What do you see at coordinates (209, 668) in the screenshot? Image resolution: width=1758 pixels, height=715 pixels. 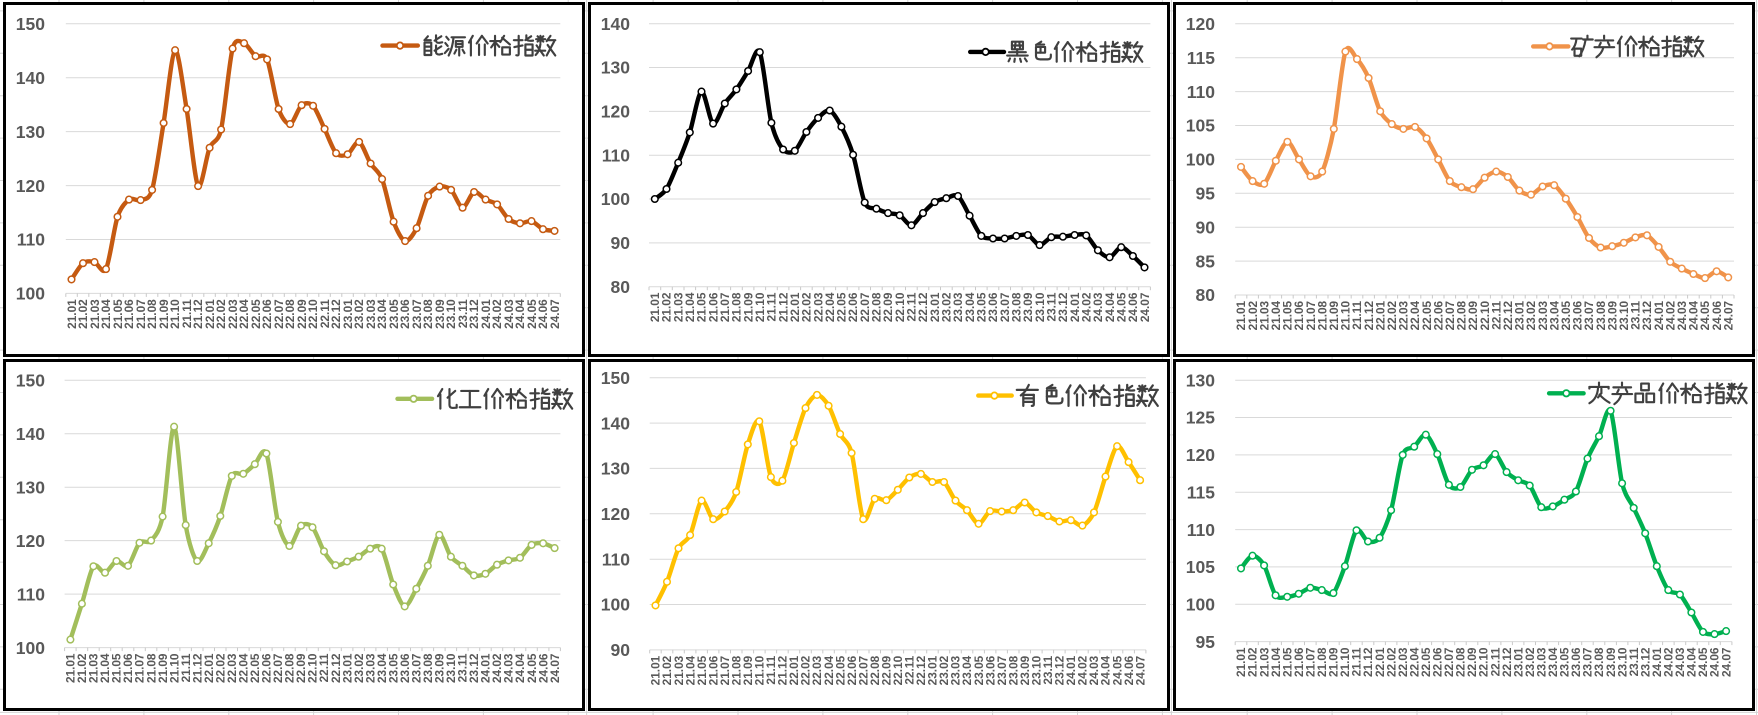 I see `svg-text: 22.01` at bounding box center [209, 668].